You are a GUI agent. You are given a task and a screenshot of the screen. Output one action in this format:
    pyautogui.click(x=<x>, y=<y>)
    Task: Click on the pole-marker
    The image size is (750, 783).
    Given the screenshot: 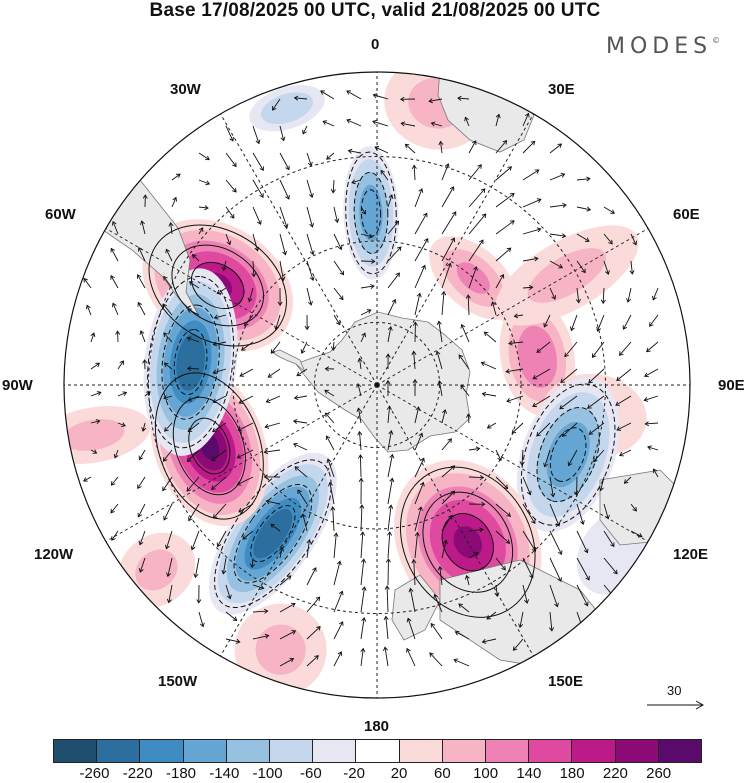 What is the action you would take?
    pyautogui.click(x=377, y=385)
    